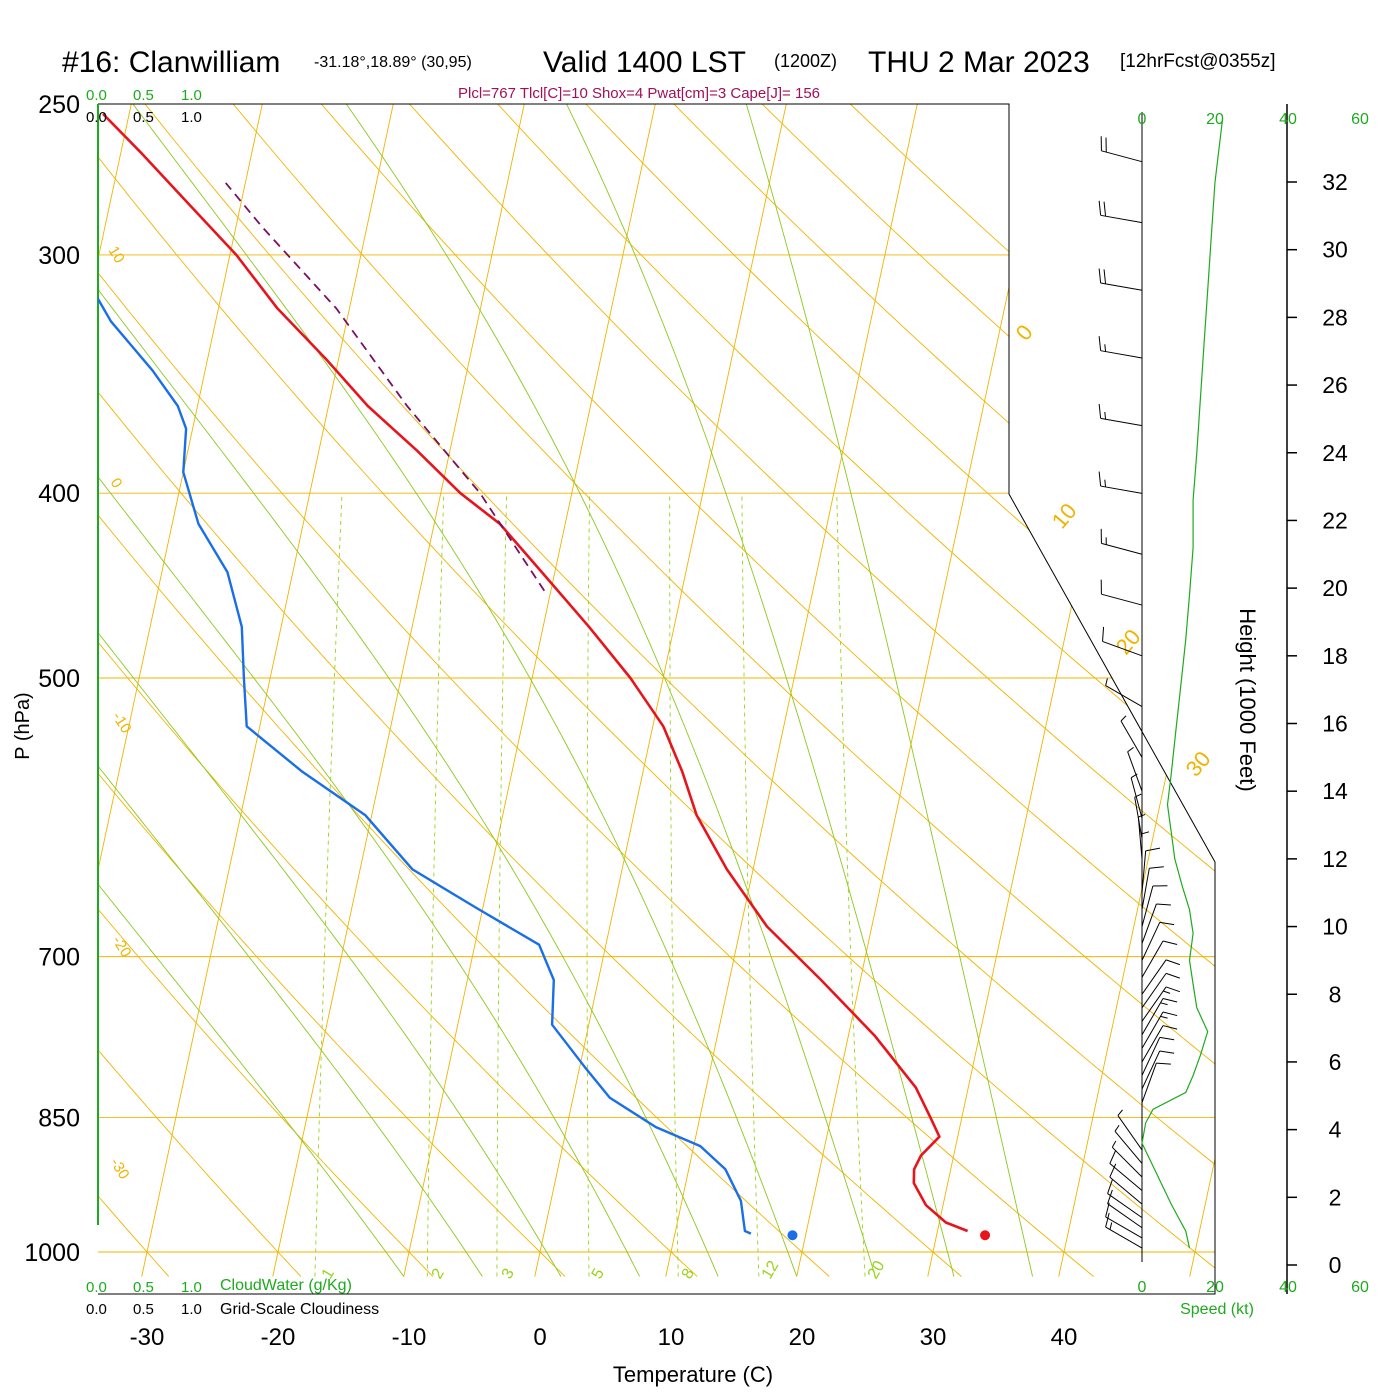  What do you see at coordinates (877, 1270) in the screenshot?
I see `mixing-ratio-label: 20` at bounding box center [877, 1270].